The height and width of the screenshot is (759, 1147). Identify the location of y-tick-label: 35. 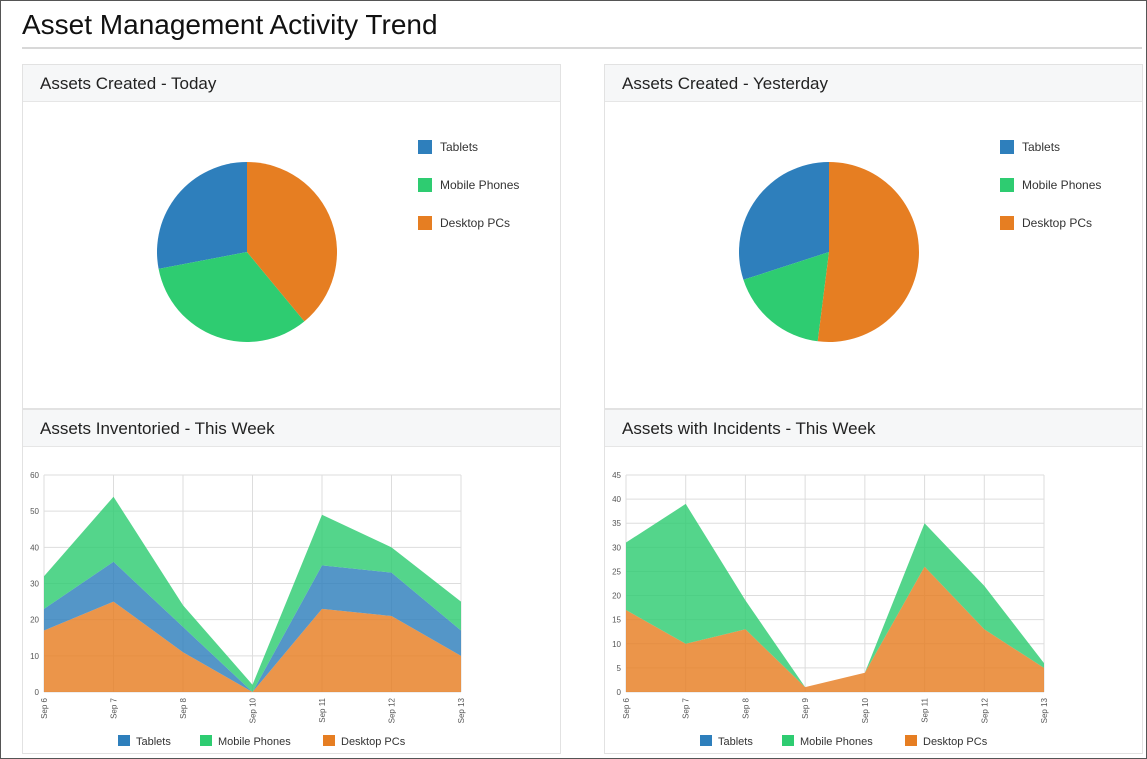
(616, 523).